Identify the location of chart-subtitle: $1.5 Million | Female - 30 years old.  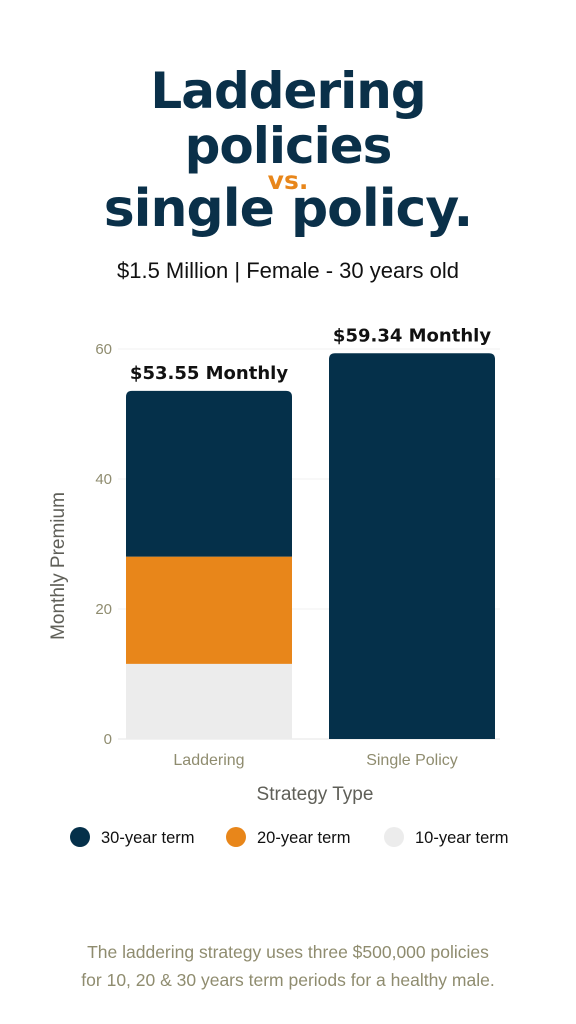
(288, 270).